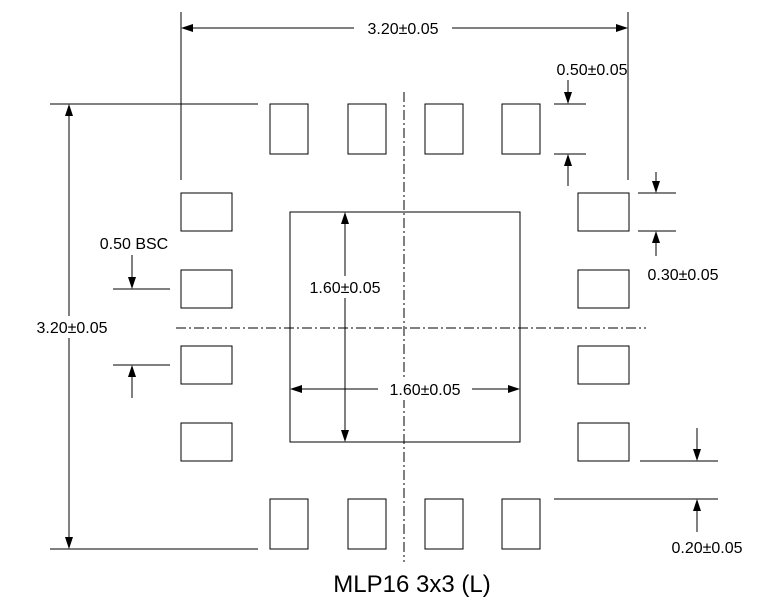 The height and width of the screenshot is (606, 773). I want to click on pitch-dimension: 0.50 BSC, so click(135, 317).